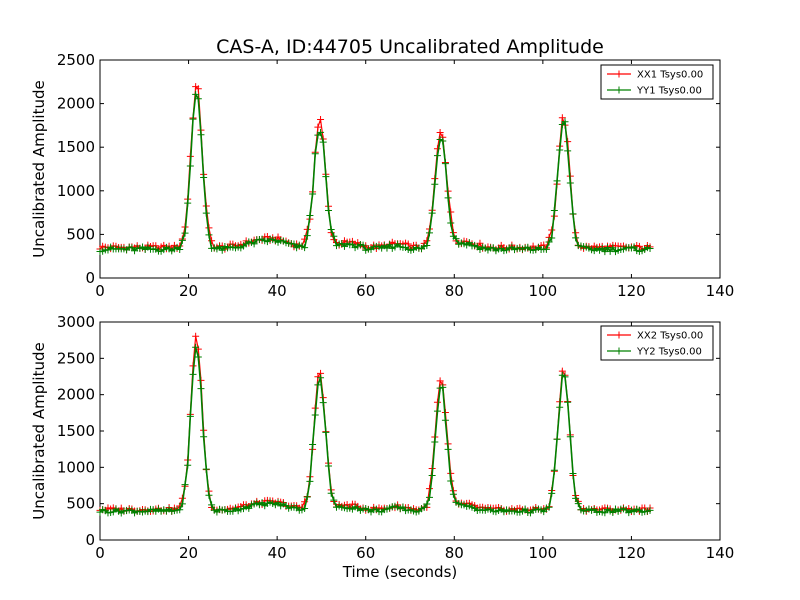  I want to click on x-tick-label: 40, so click(277, 291).